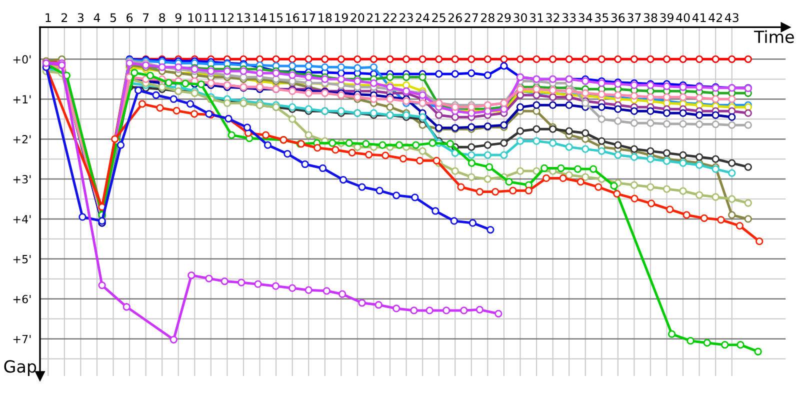  Describe the element at coordinates (97, 17) in the screenshot. I see `x-tick-label: 4` at that location.